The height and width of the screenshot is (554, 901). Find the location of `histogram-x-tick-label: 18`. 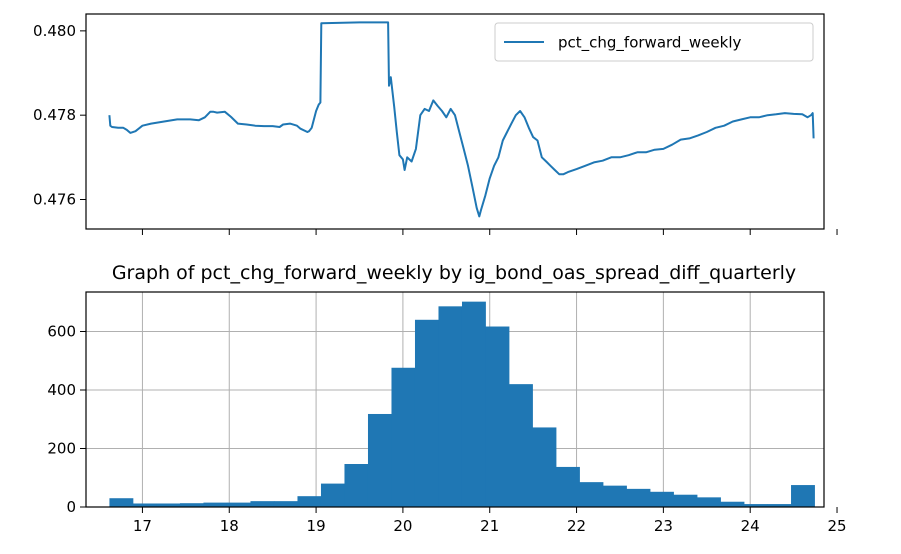

histogram-x-tick-label: 18 is located at coordinates (229, 526).